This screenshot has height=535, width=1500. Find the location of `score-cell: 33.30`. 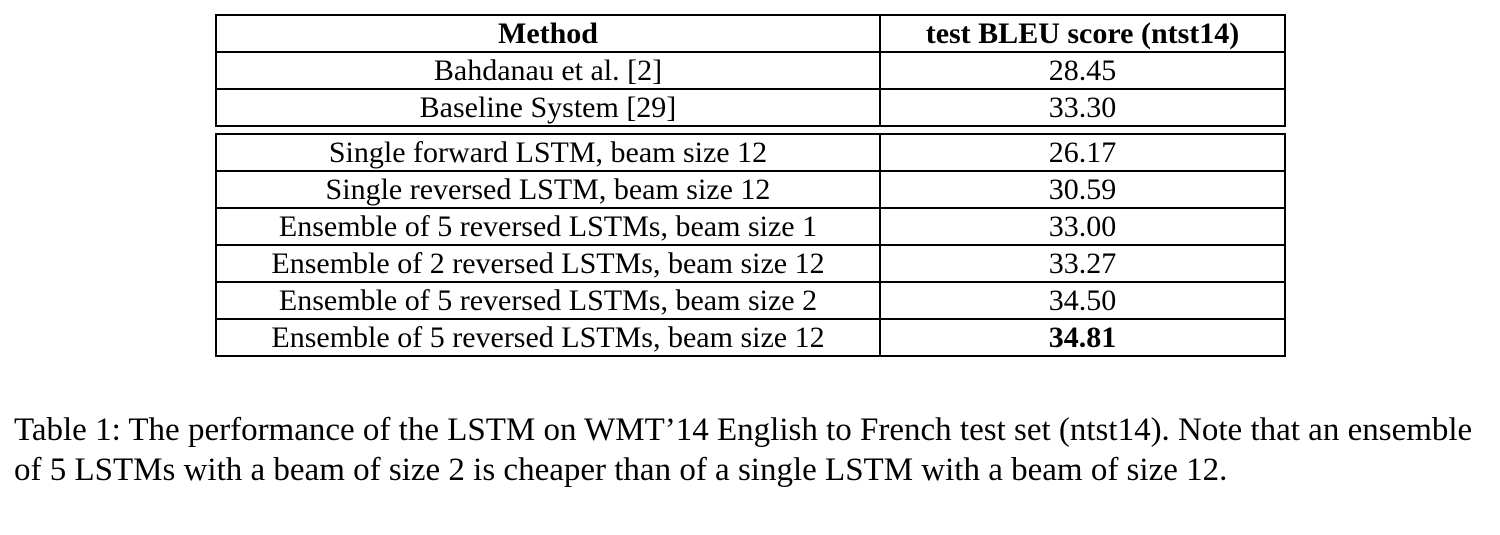

score-cell: 33.30 is located at coordinates (1082, 107).